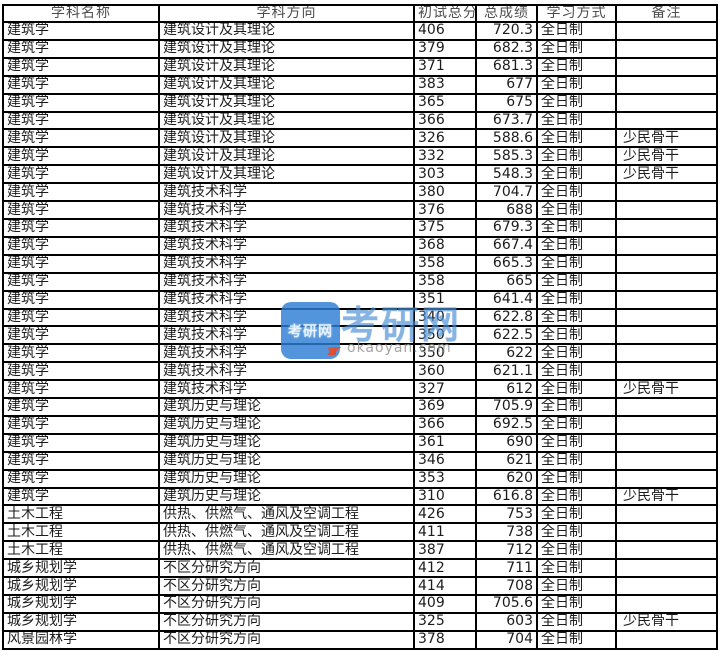 Image resolution: width=718 pixels, height=655 pixels. What do you see at coordinates (506, 389) in the screenshot?
I see `table-cell: 612` at bounding box center [506, 389].